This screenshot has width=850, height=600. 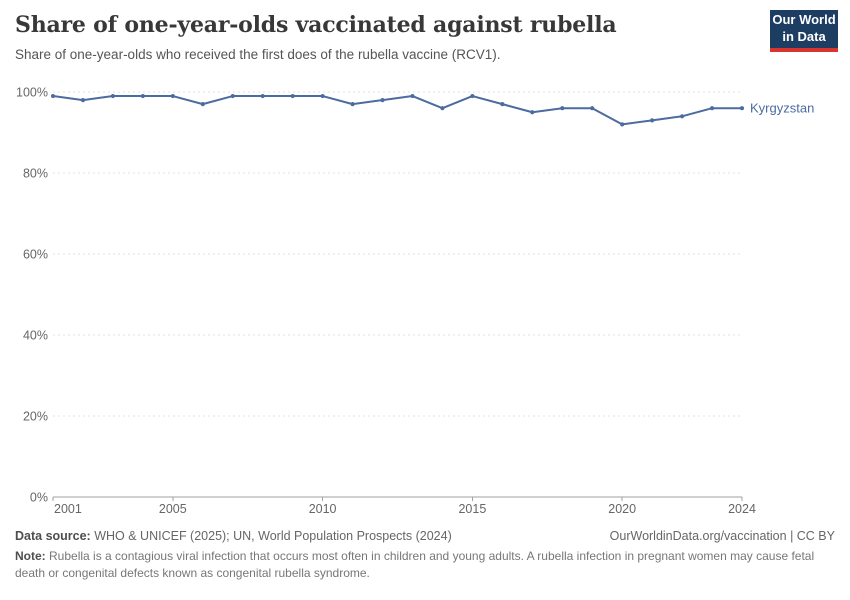 I want to click on y-tick-label: 0%, so click(x=39, y=498).